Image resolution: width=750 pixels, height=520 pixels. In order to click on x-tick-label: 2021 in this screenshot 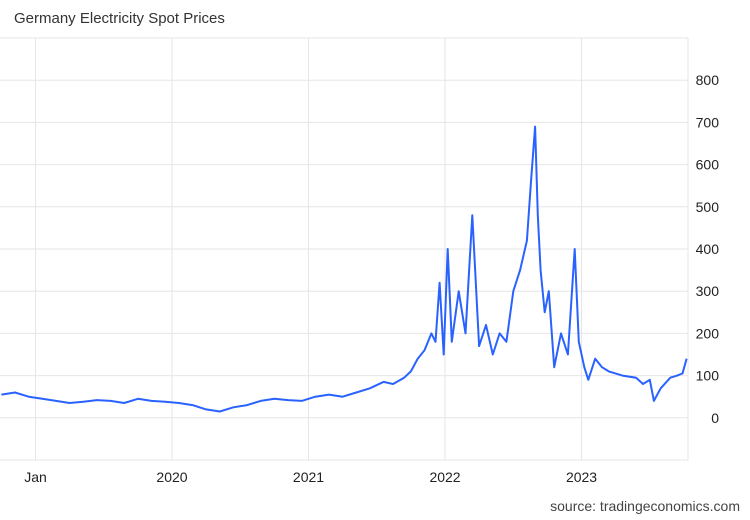, I will do `click(308, 477)`.